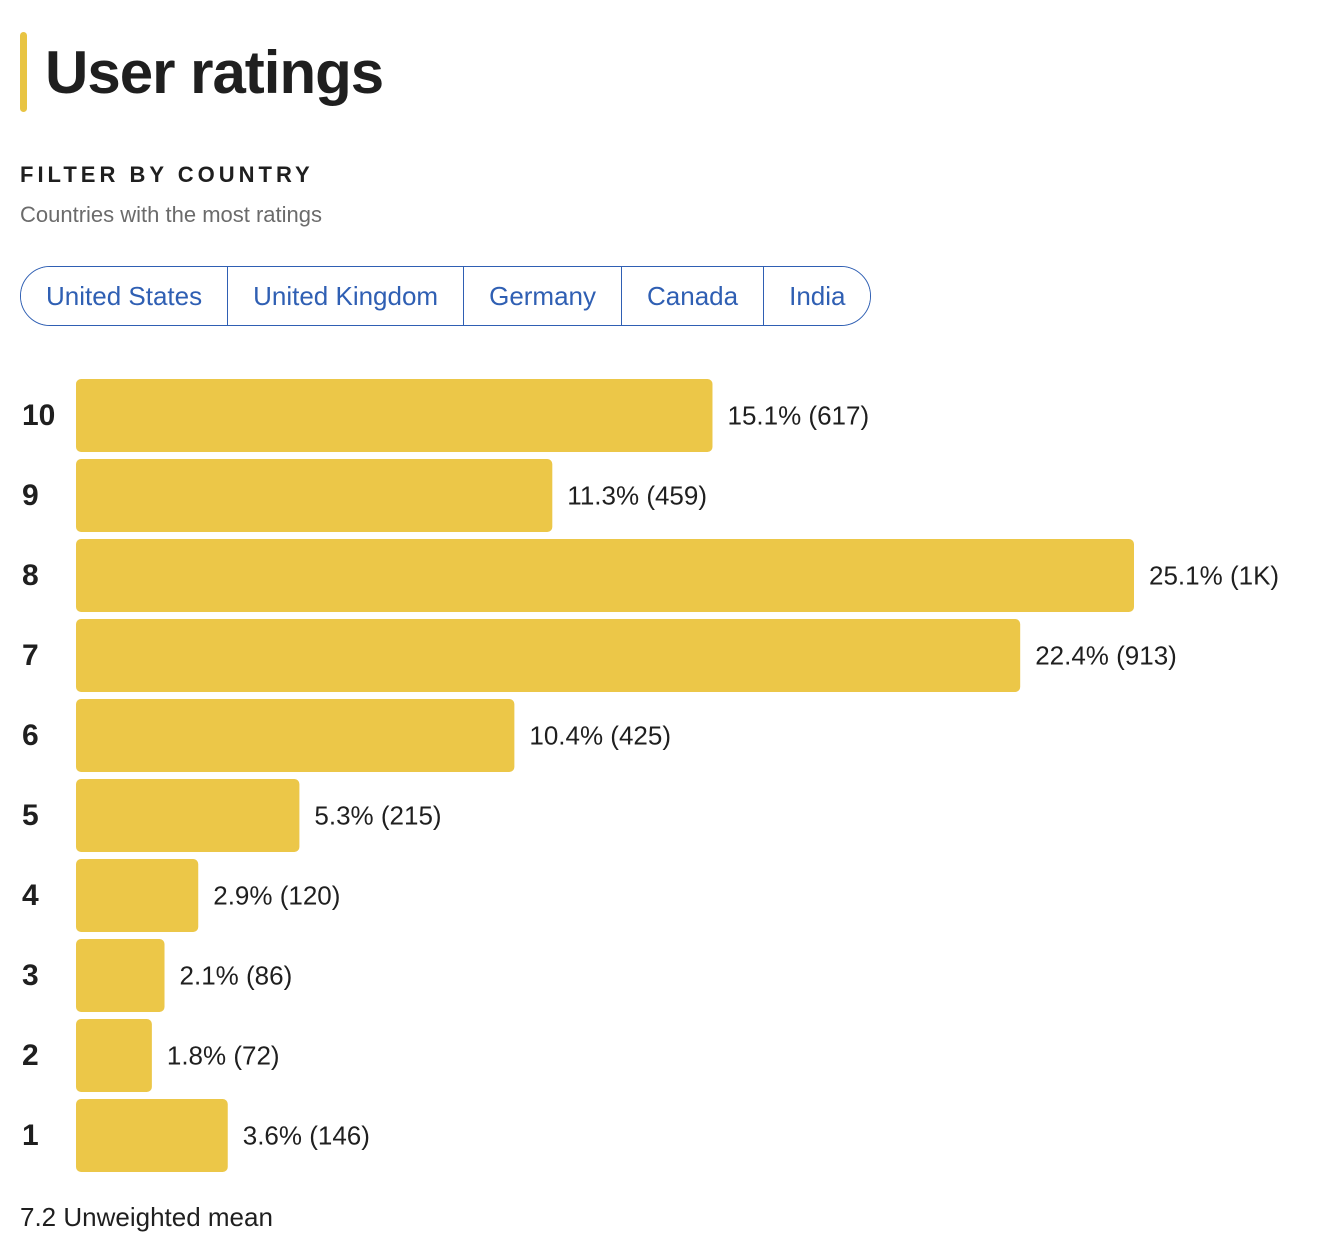  I want to click on rating-value-label-10: 15.1% (617), so click(798, 416).